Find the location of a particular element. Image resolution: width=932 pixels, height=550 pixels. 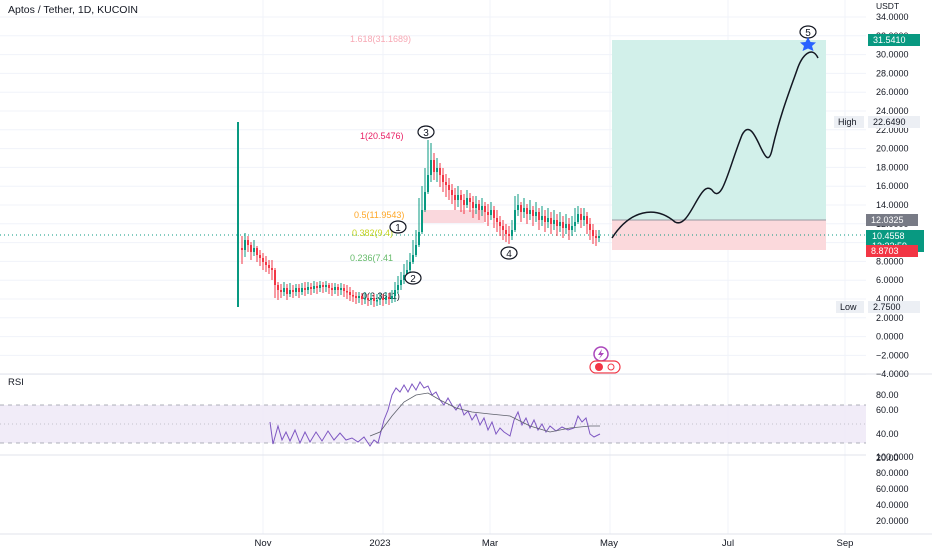

svg-text: 10.4558 is located at coordinates (888, 236).